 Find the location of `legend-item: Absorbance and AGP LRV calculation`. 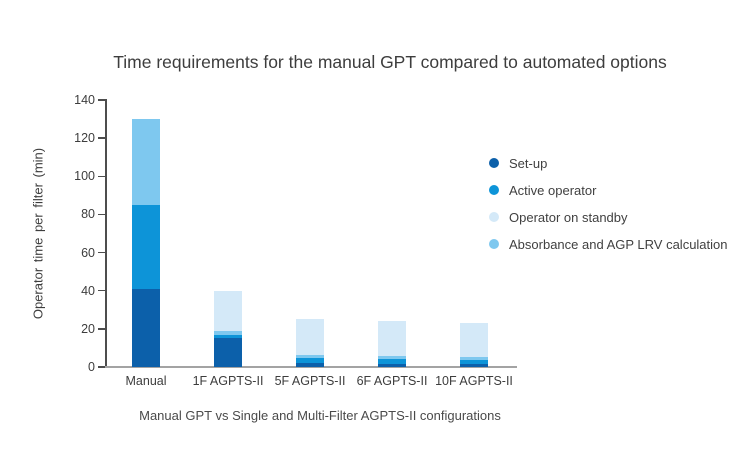

legend-item: Absorbance and AGP LRV calculation is located at coordinates (608, 244).